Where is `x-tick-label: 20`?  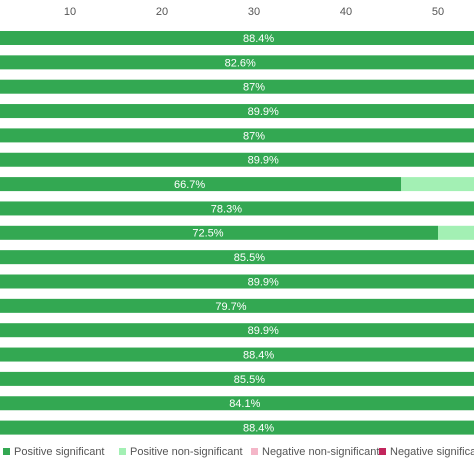
x-tick-label: 20 is located at coordinates (162, 12).